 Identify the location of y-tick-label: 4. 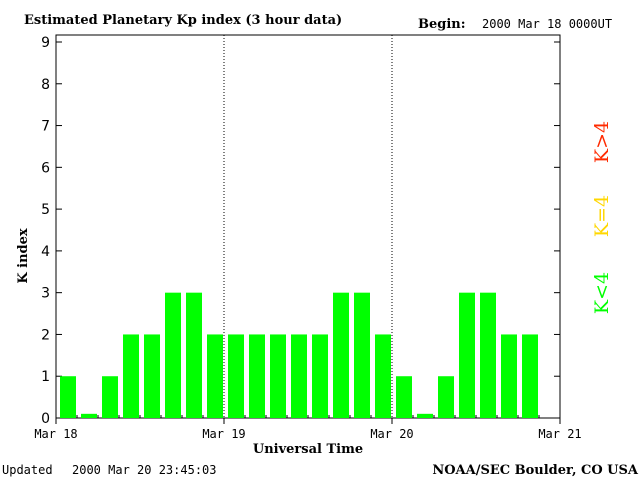
(45, 252).